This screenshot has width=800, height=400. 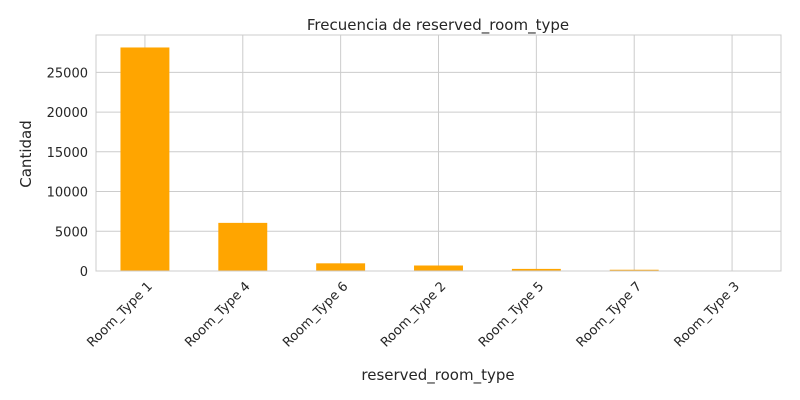 I want to click on y-tick-label: 0, so click(x=84, y=272).